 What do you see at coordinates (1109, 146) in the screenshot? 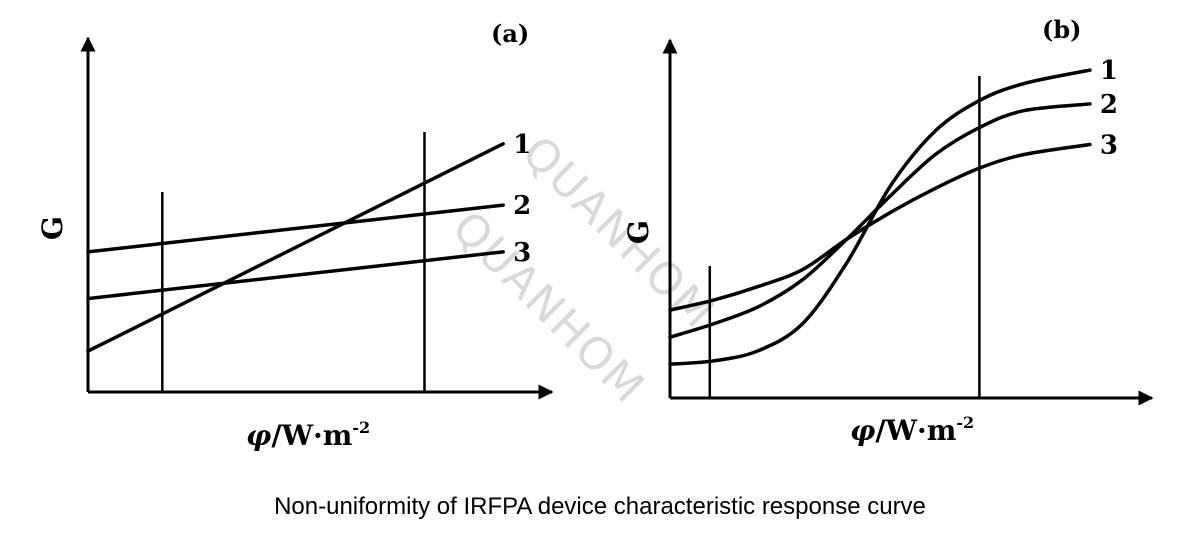
I see `panel-b-series-3-label: 3` at bounding box center [1109, 146].